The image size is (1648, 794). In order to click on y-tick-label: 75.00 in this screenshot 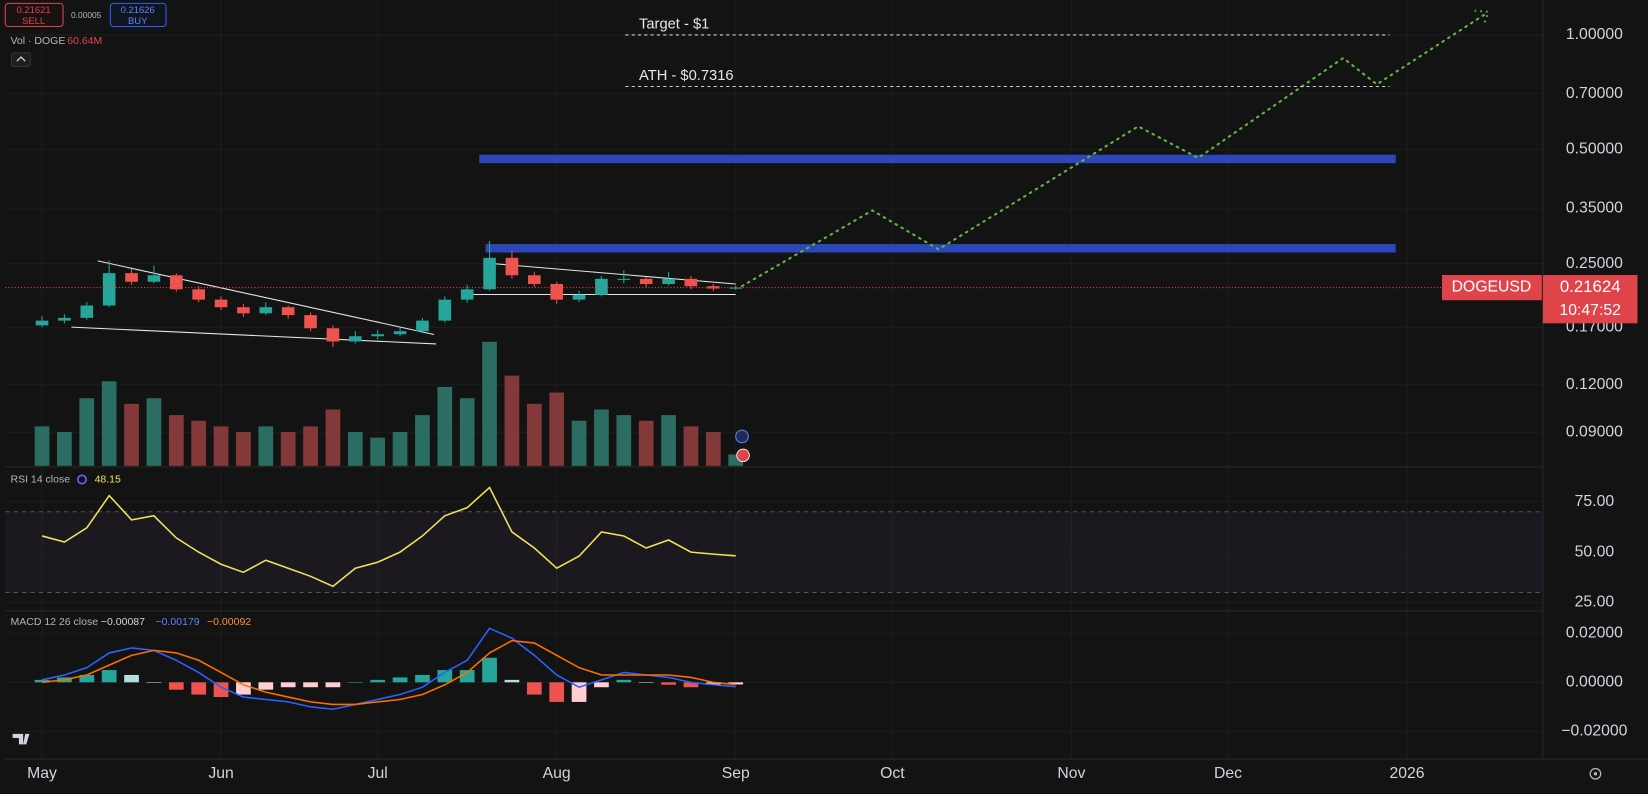, I will do `click(1595, 501)`.